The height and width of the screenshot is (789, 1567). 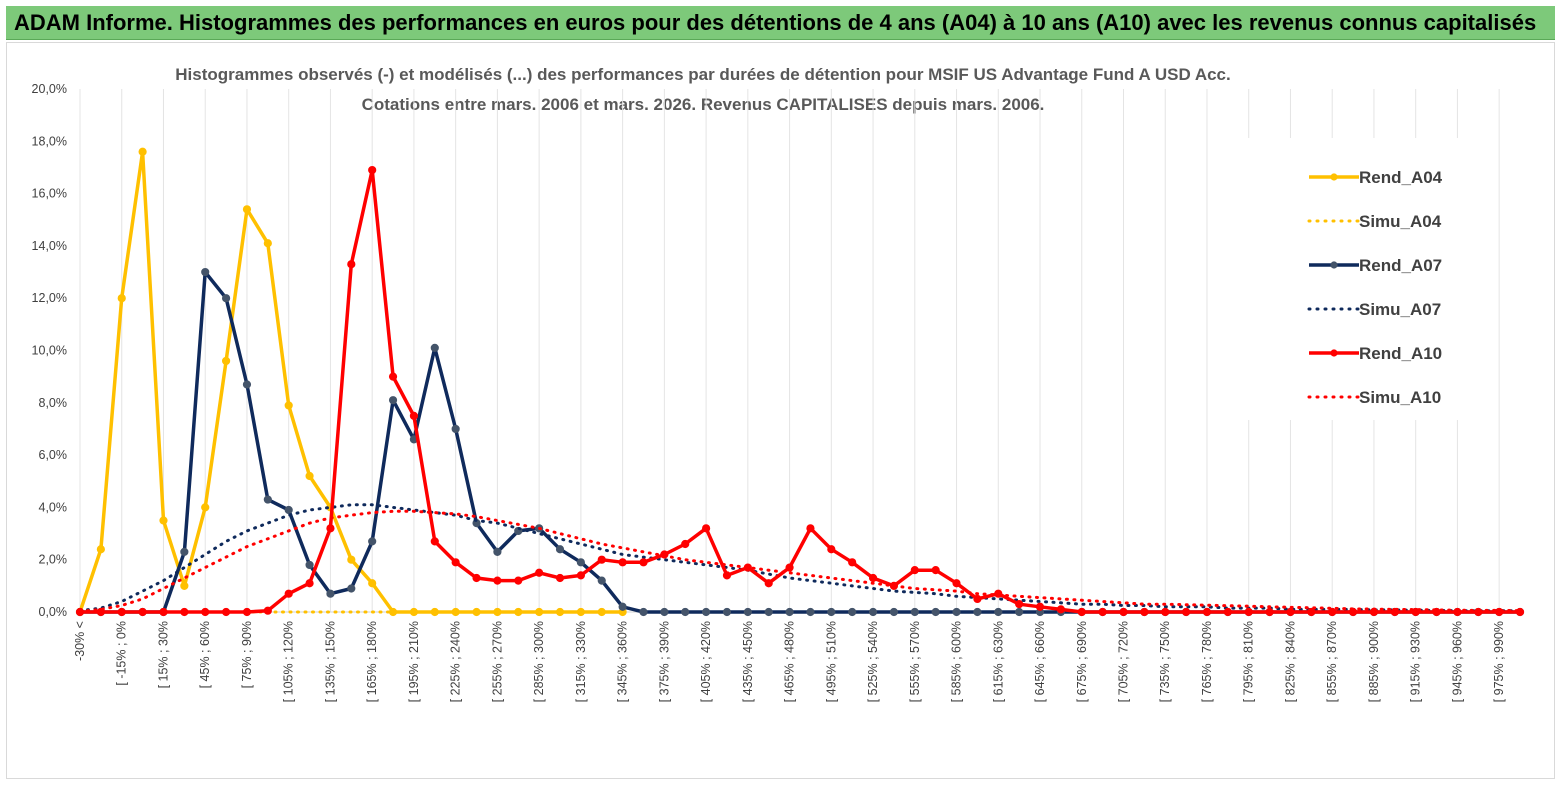 I want to click on y-tick-label: 4,0%, so click(x=53, y=507).